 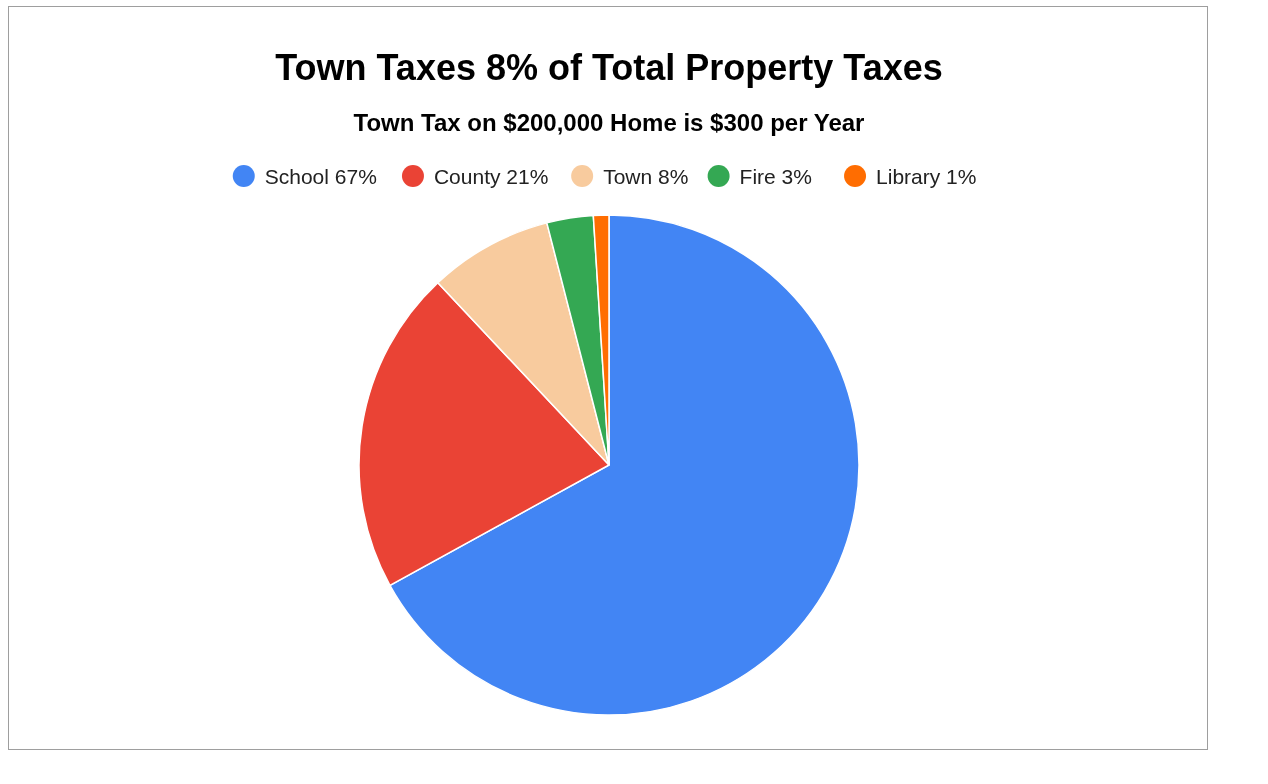 What do you see at coordinates (646, 176) in the screenshot?
I see `legend-label: Town 8%` at bounding box center [646, 176].